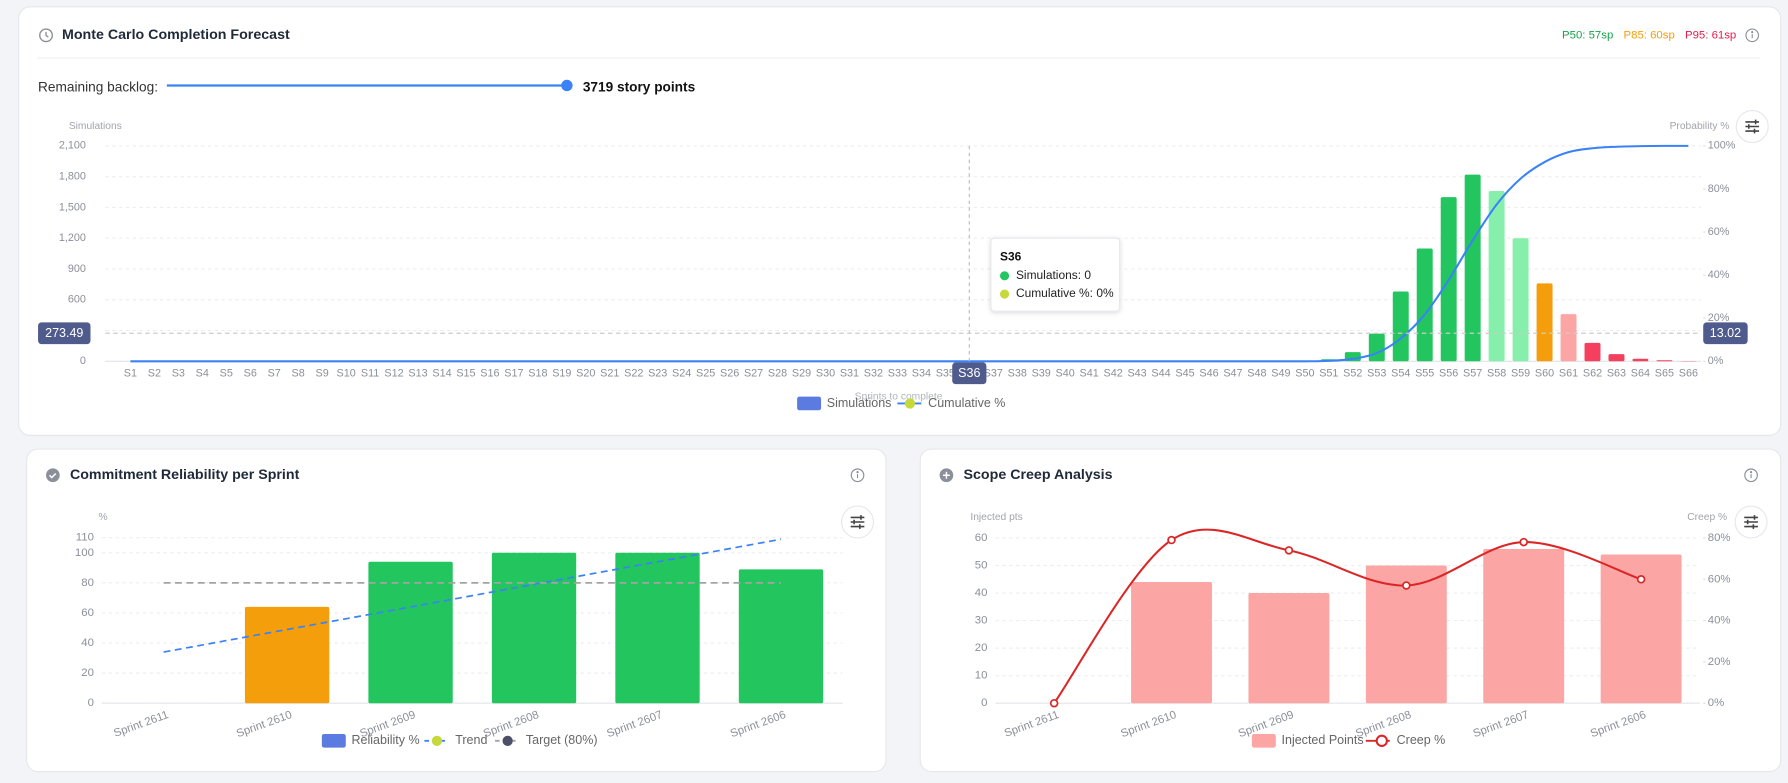 The width and height of the screenshot is (1788, 783). I want to click on y-tick-label: 30, so click(981, 621).